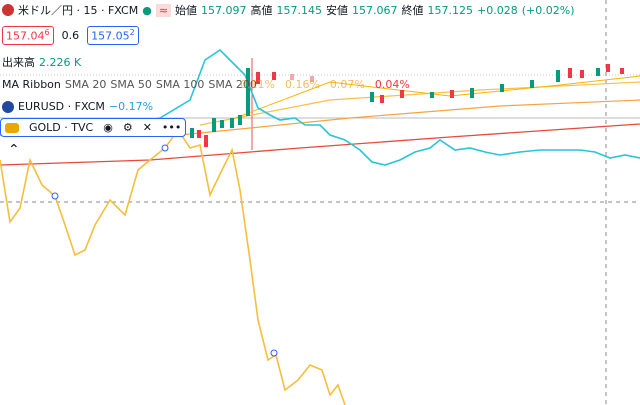 The image size is (640, 405). I want to click on spread: 0.6, so click(70, 35).